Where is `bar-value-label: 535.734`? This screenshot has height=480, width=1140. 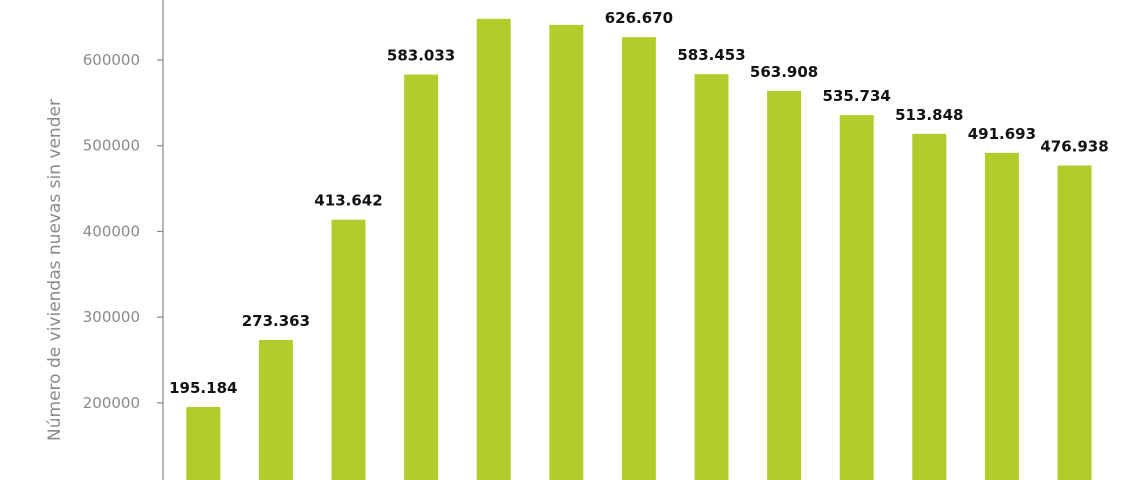 bar-value-label: 535.734 is located at coordinates (857, 96).